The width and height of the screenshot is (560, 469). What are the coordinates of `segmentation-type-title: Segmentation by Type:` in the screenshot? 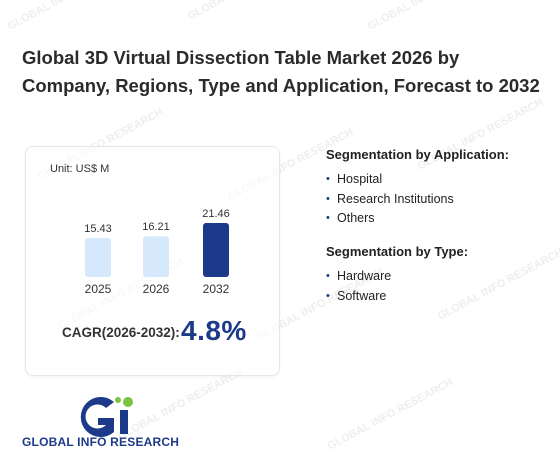 It's located at (397, 251).